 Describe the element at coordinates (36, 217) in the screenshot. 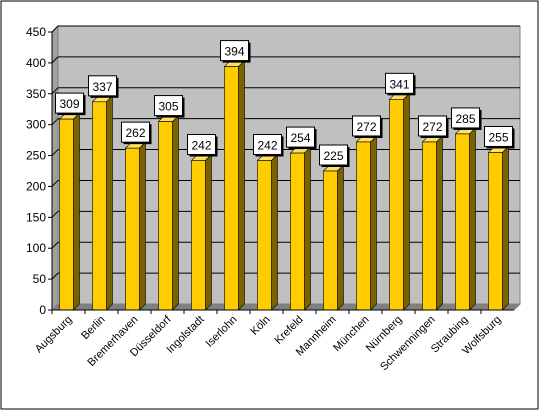

I see `y-tick-label: 150` at that location.